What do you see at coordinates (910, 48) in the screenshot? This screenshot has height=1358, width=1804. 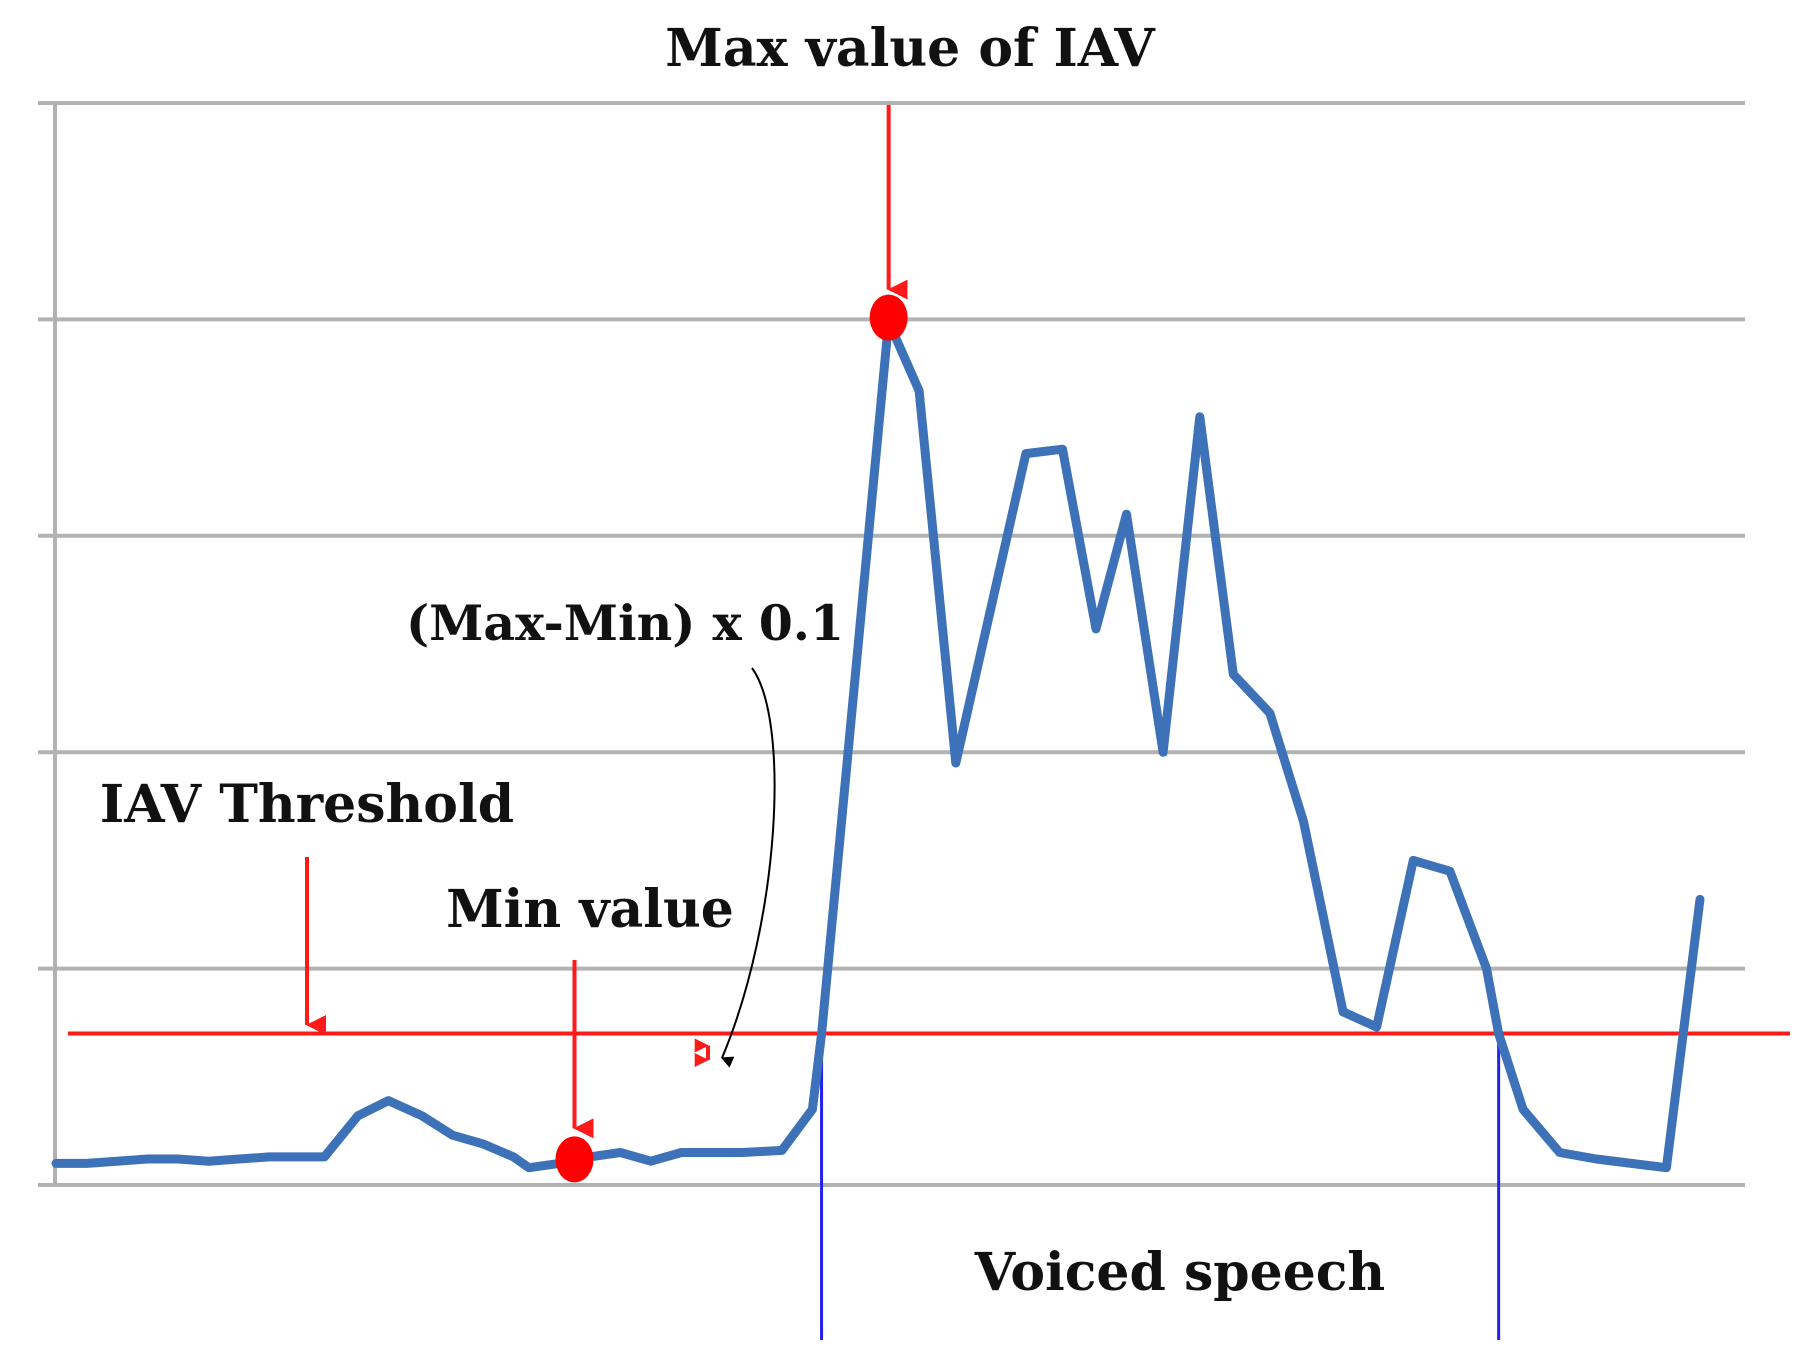 I see `max-value-label: Max value of IAV` at bounding box center [910, 48].